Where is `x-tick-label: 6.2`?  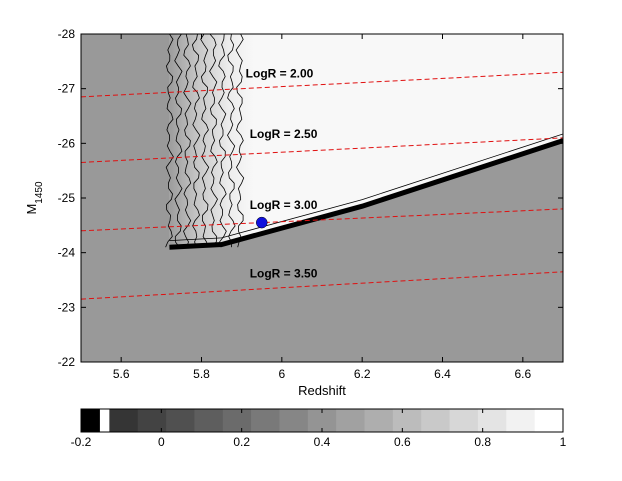 x-tick-label: 6.2 is located at coordinates (362, 374).